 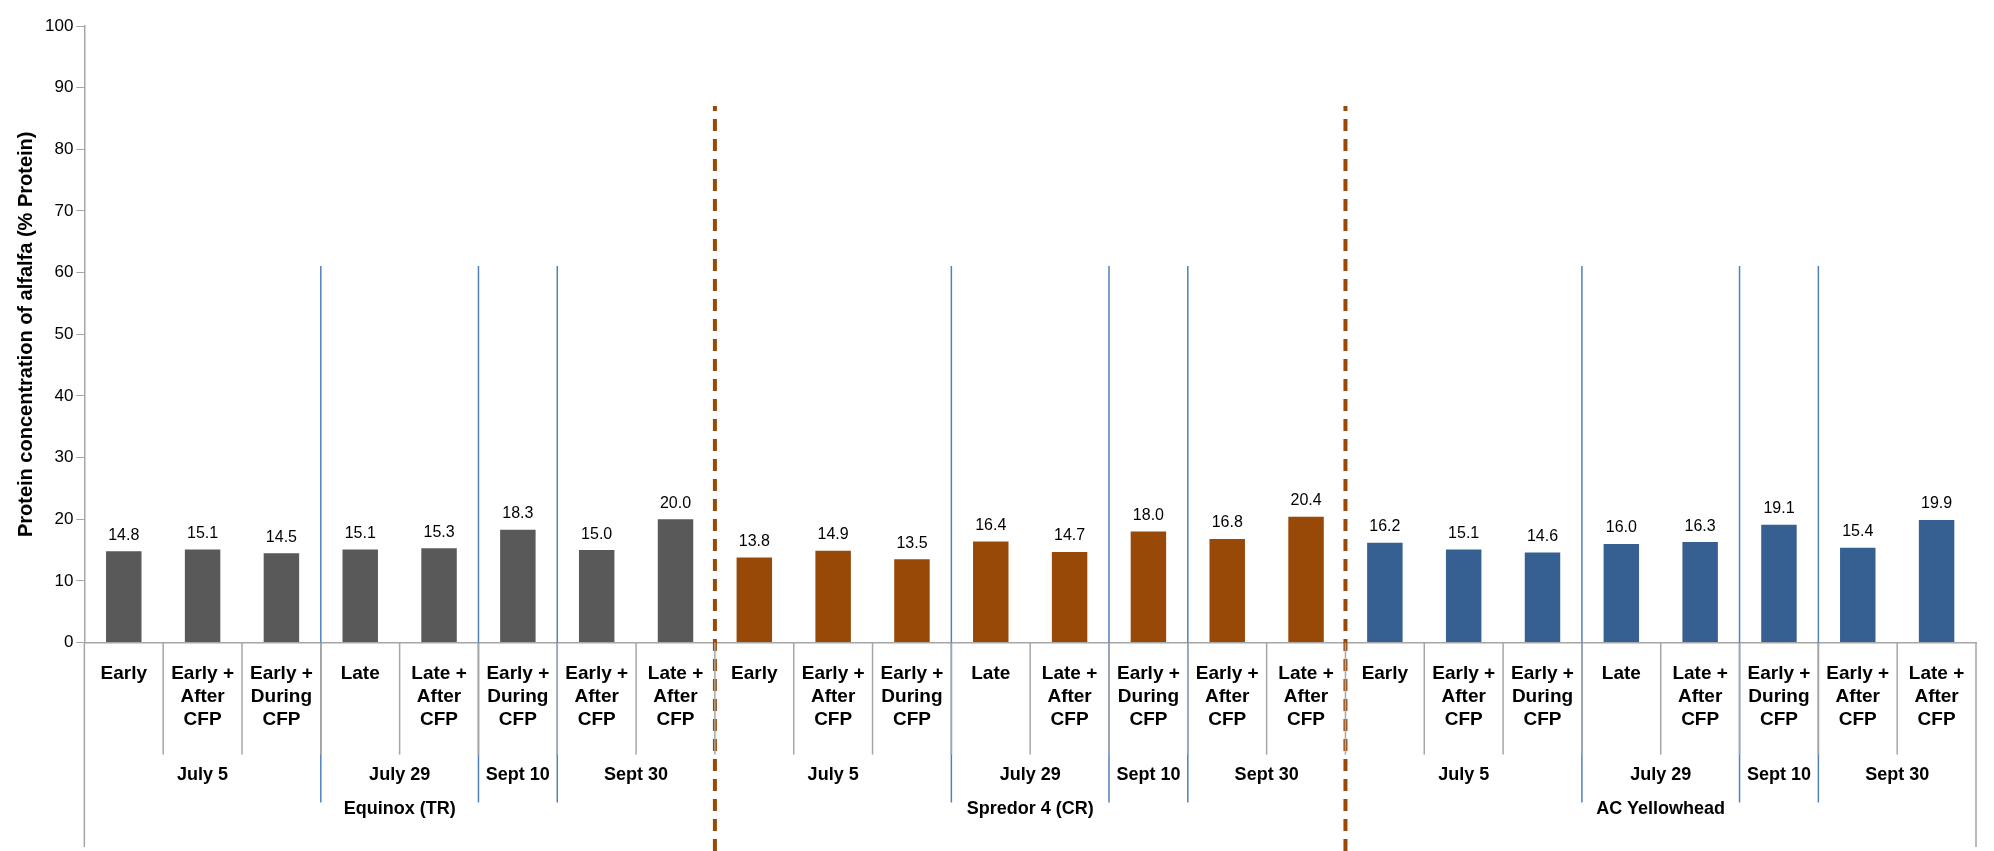 I want to click on y-tick-label: 0, so click(x=68, y=642).